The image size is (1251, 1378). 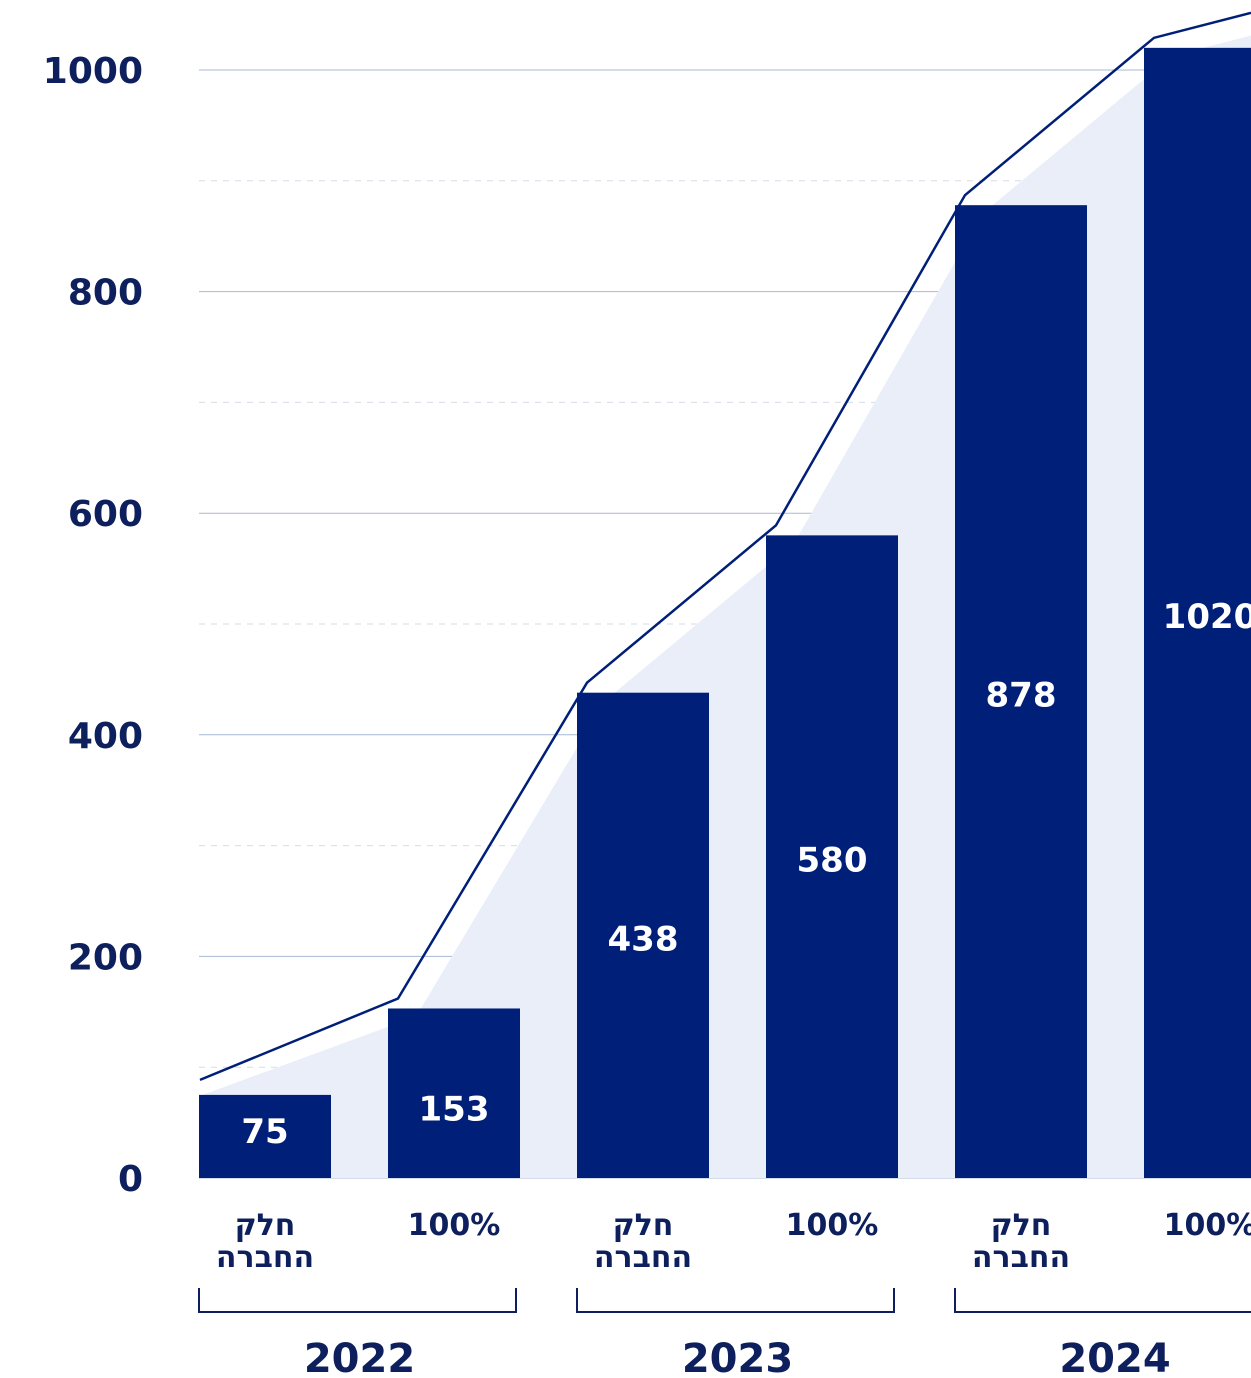 I want to click on y-tick-label: 1000, so click(x=93, y=71).